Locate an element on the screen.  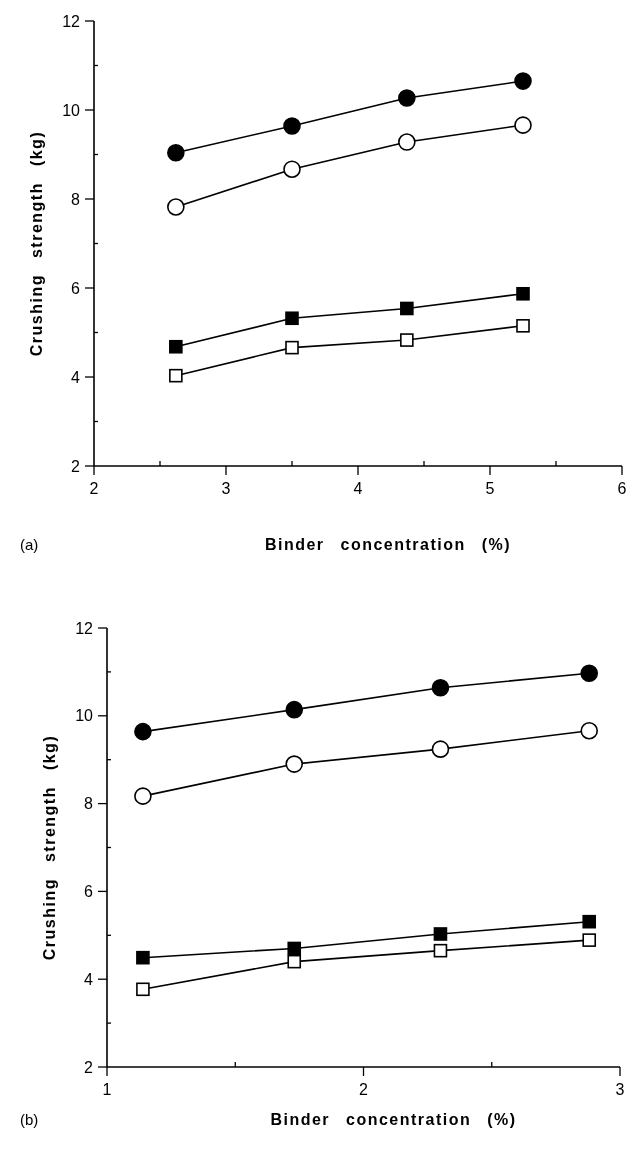
text: (a) is located at coordinates (29, 544).